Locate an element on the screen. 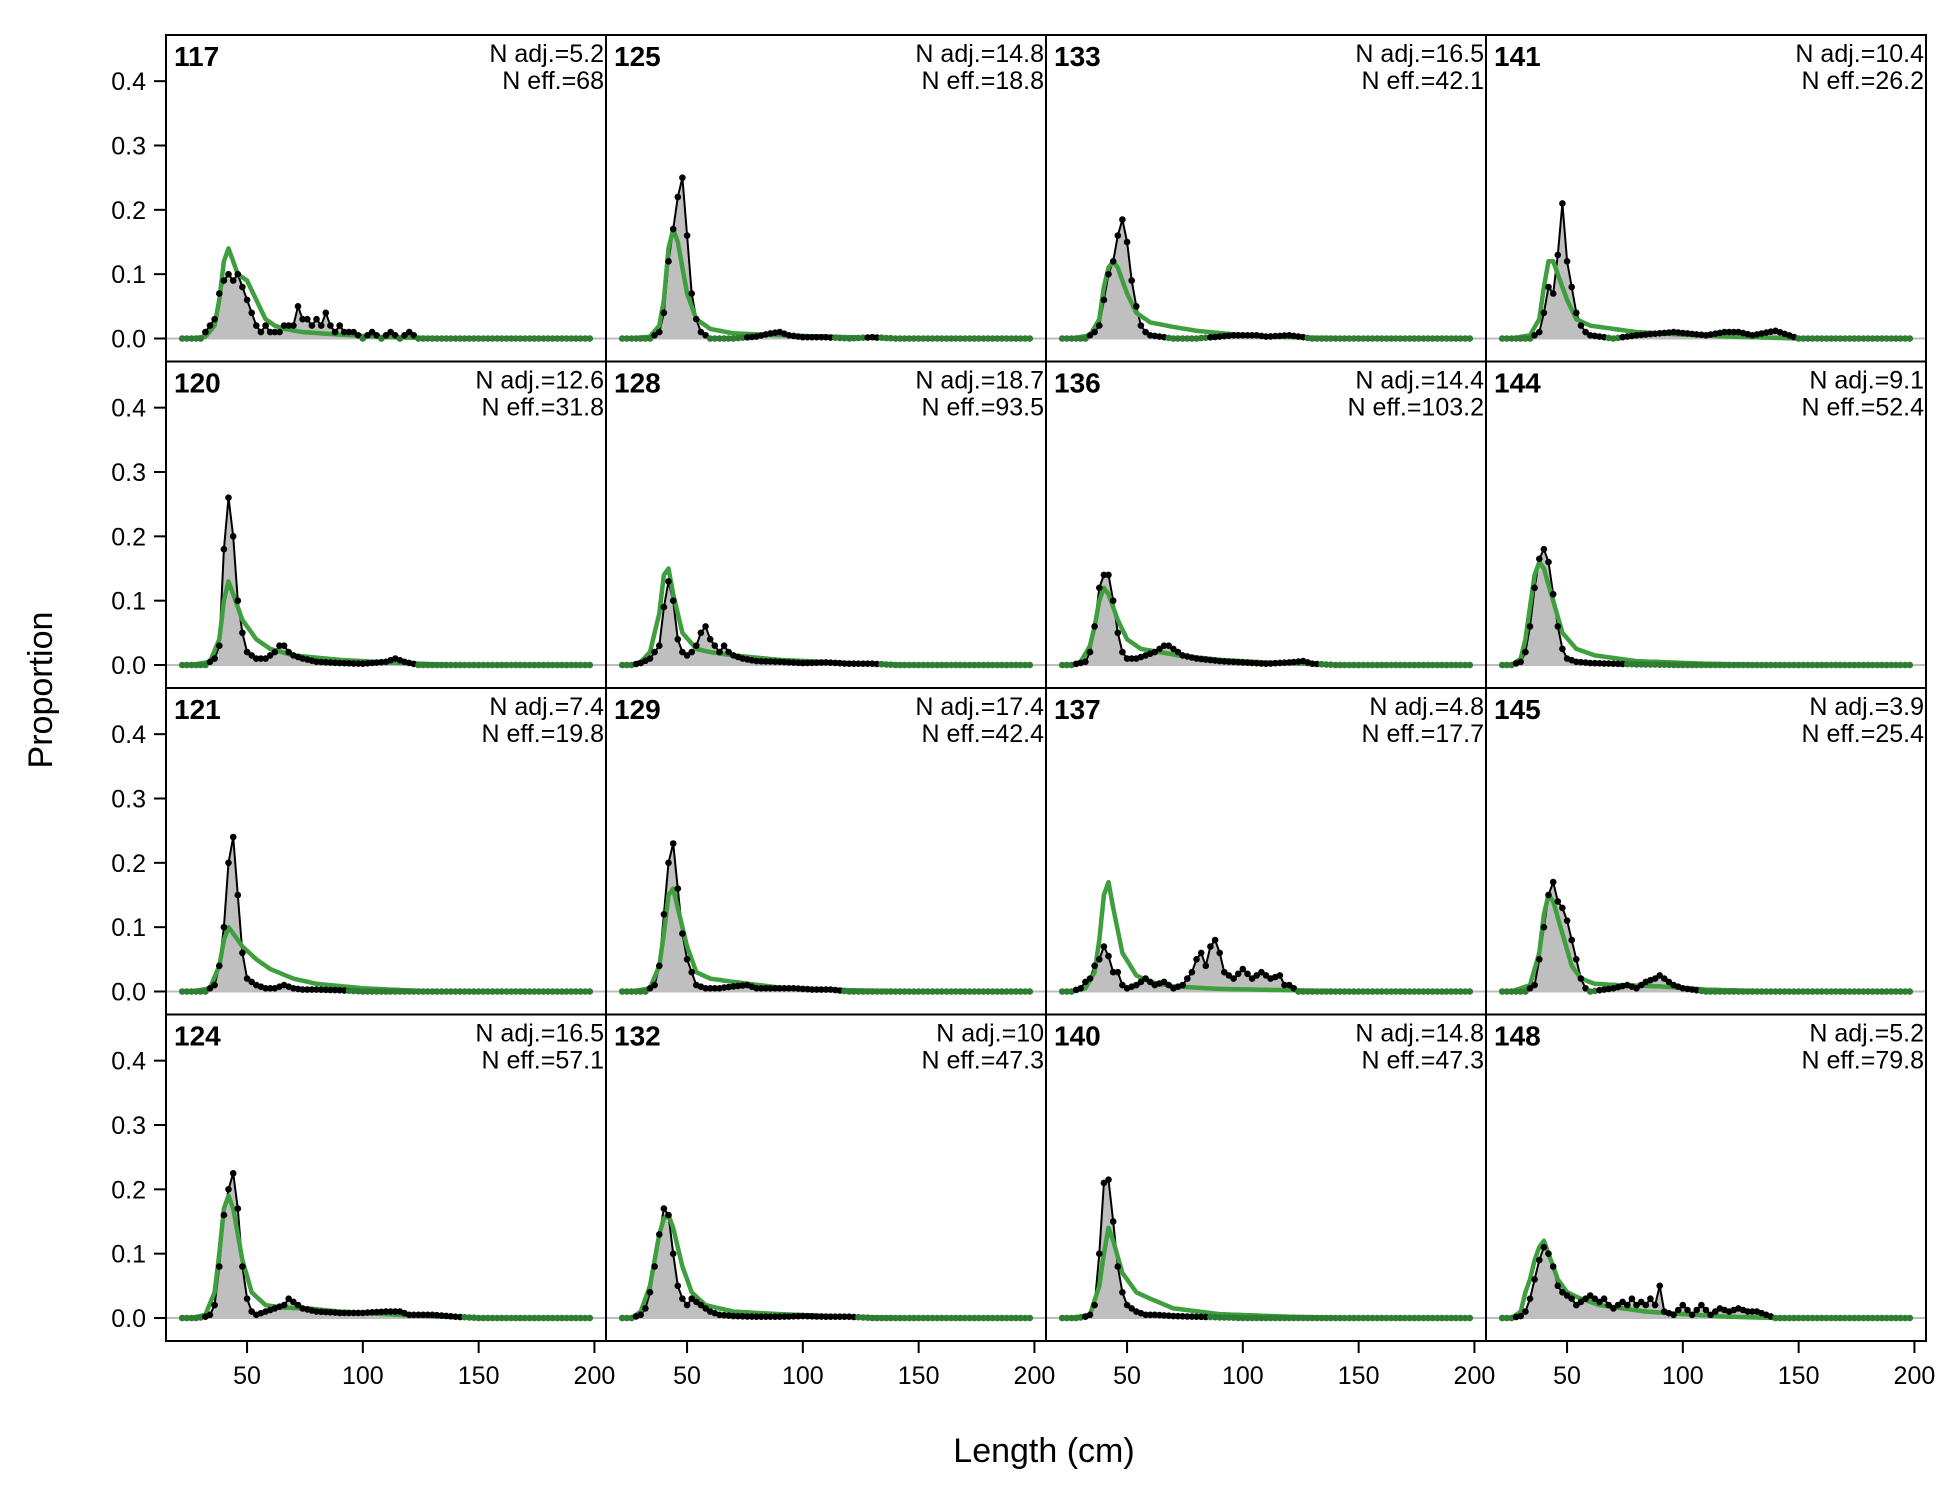  x-tick-label: 200 is located at coordinates (1915, 1376).